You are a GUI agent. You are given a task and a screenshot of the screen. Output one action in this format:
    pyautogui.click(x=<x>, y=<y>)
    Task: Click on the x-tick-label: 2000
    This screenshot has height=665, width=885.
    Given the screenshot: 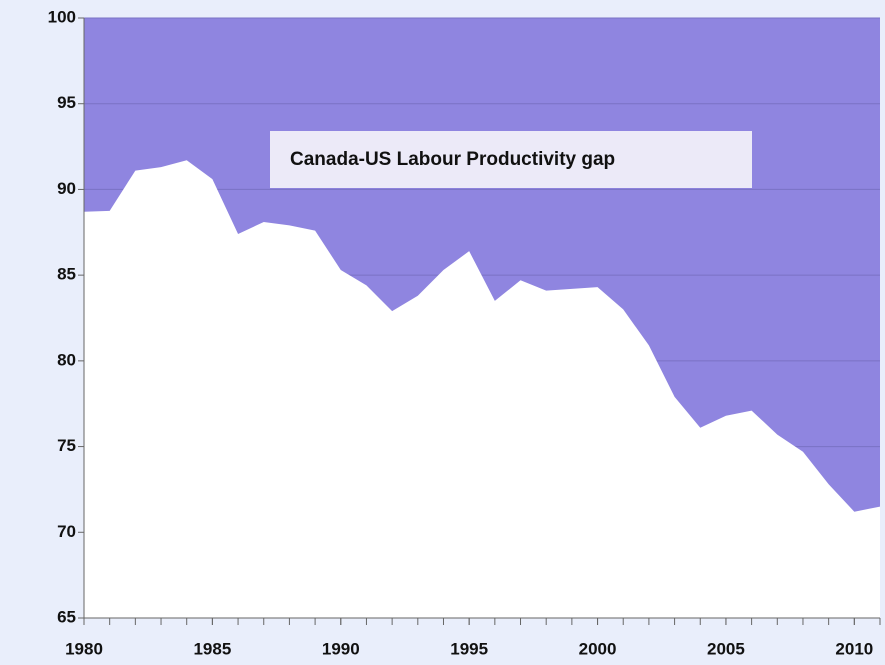 What is the action you would take?
    pyautogui.click(x=598, y=648)
    